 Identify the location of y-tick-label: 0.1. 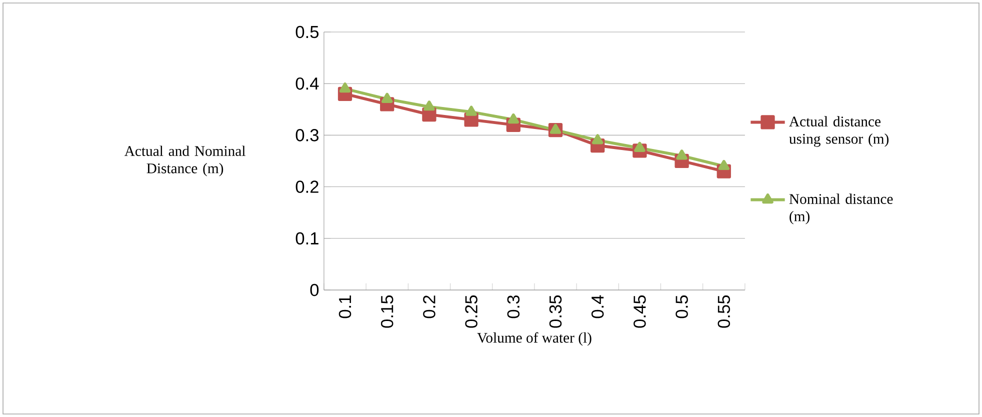
(307, 238).